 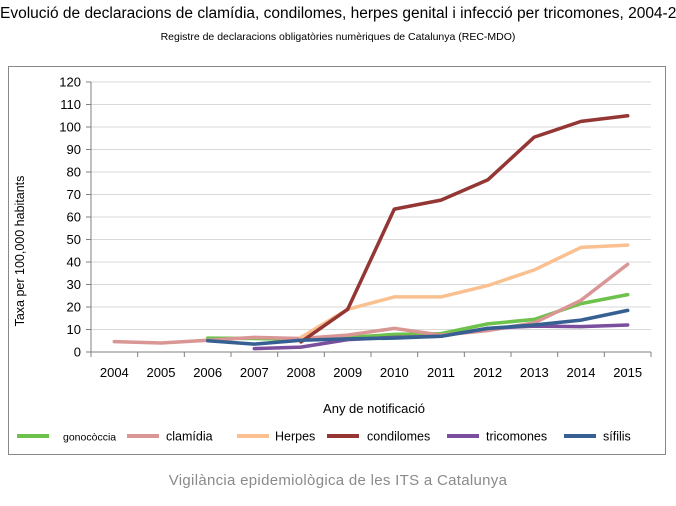 What do you see at coordinates (617, 437) in the screenshot?
I see `legend-label-sifilis: sífilis` at bounding box center [617, 437].